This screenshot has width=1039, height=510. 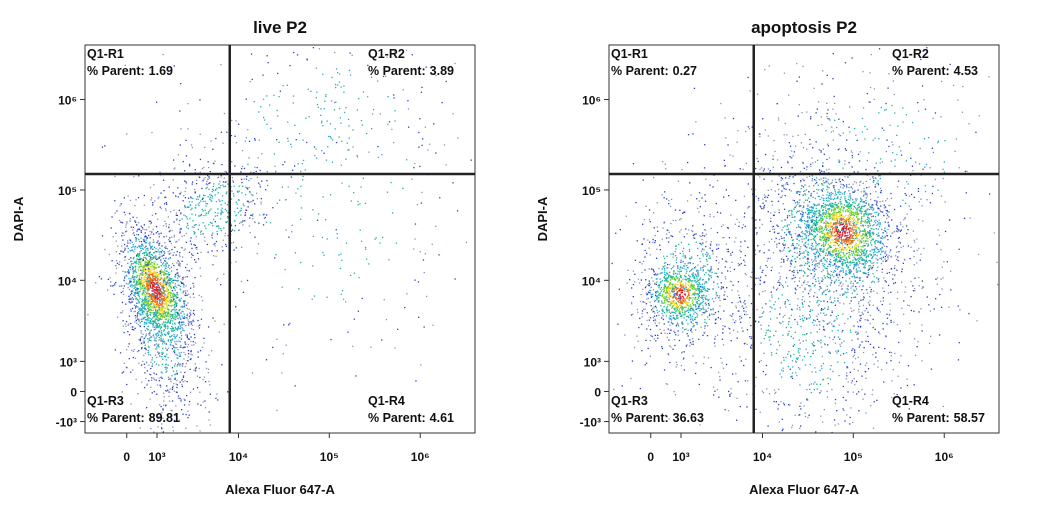 What do you see at coordinates (67, 191) in the screenshot?
I see `y-tick-label: 10⁵` at bounding box center [67, 191].